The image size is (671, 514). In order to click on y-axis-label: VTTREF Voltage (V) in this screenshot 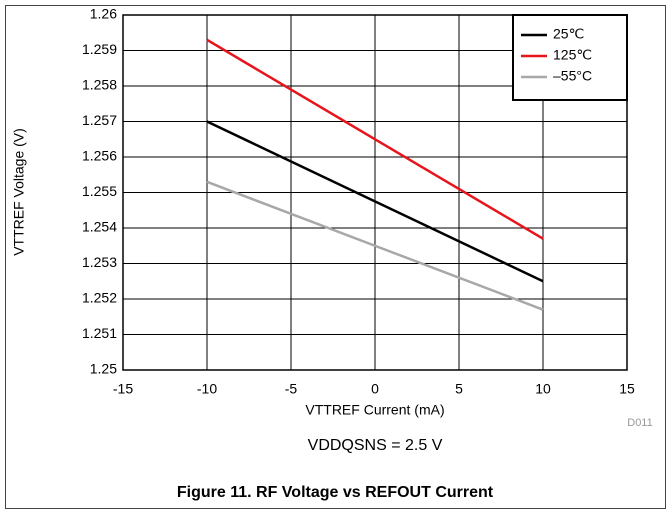, I will do `click(19, 192)`.